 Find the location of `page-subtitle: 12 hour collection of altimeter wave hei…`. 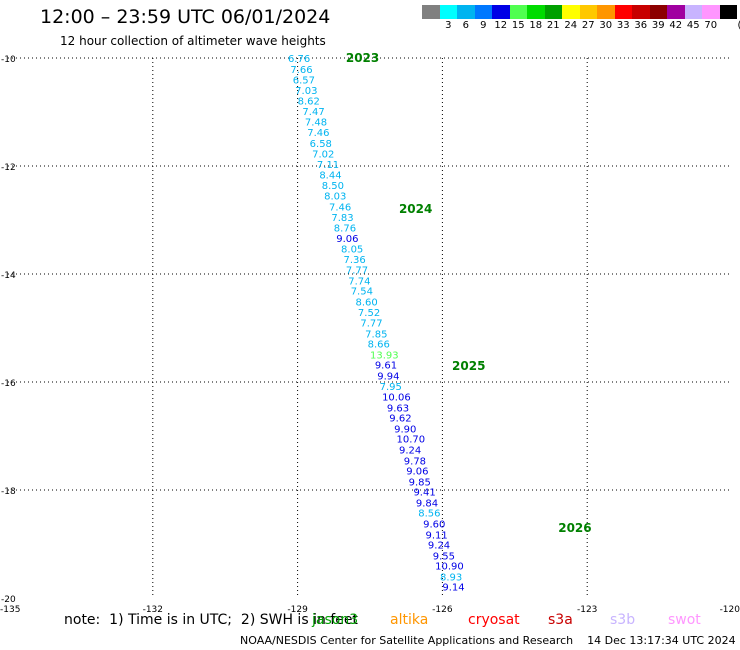

page-subtitle: 12 hour collection of altimeter wave hei… is located at coordinates (193, 41).